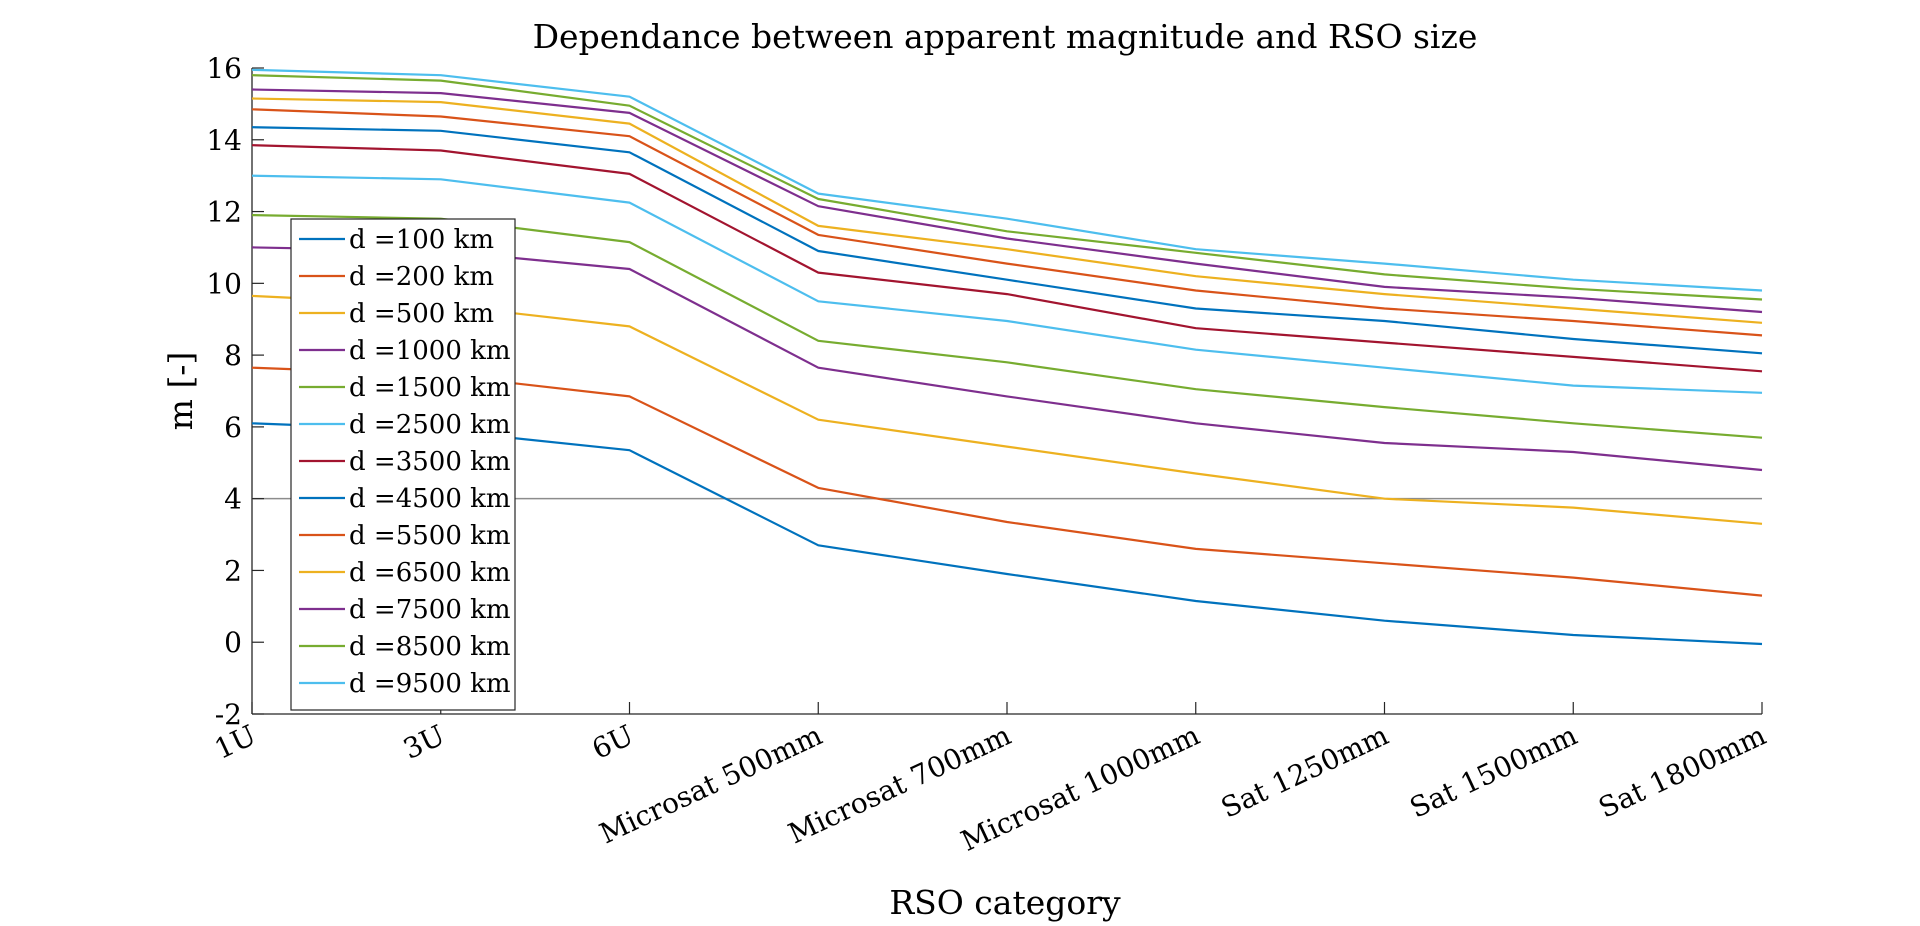  I want to click on legend-label: d =7500 km, so click(430, 610).